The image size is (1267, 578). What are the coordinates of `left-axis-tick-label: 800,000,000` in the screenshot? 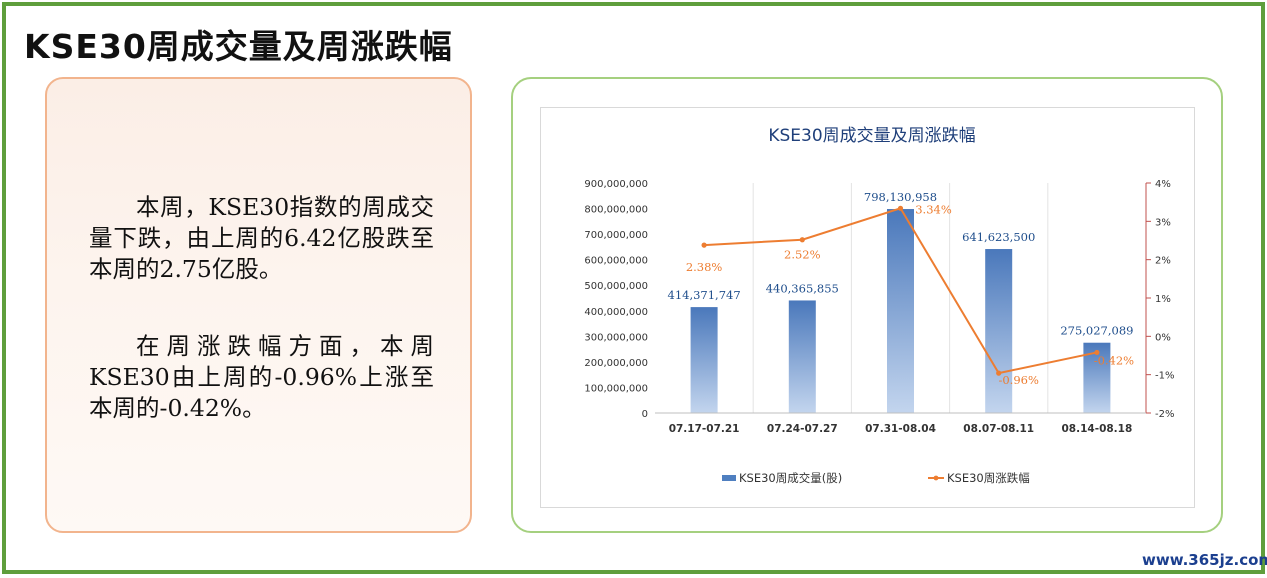 It's located at (616, 210).